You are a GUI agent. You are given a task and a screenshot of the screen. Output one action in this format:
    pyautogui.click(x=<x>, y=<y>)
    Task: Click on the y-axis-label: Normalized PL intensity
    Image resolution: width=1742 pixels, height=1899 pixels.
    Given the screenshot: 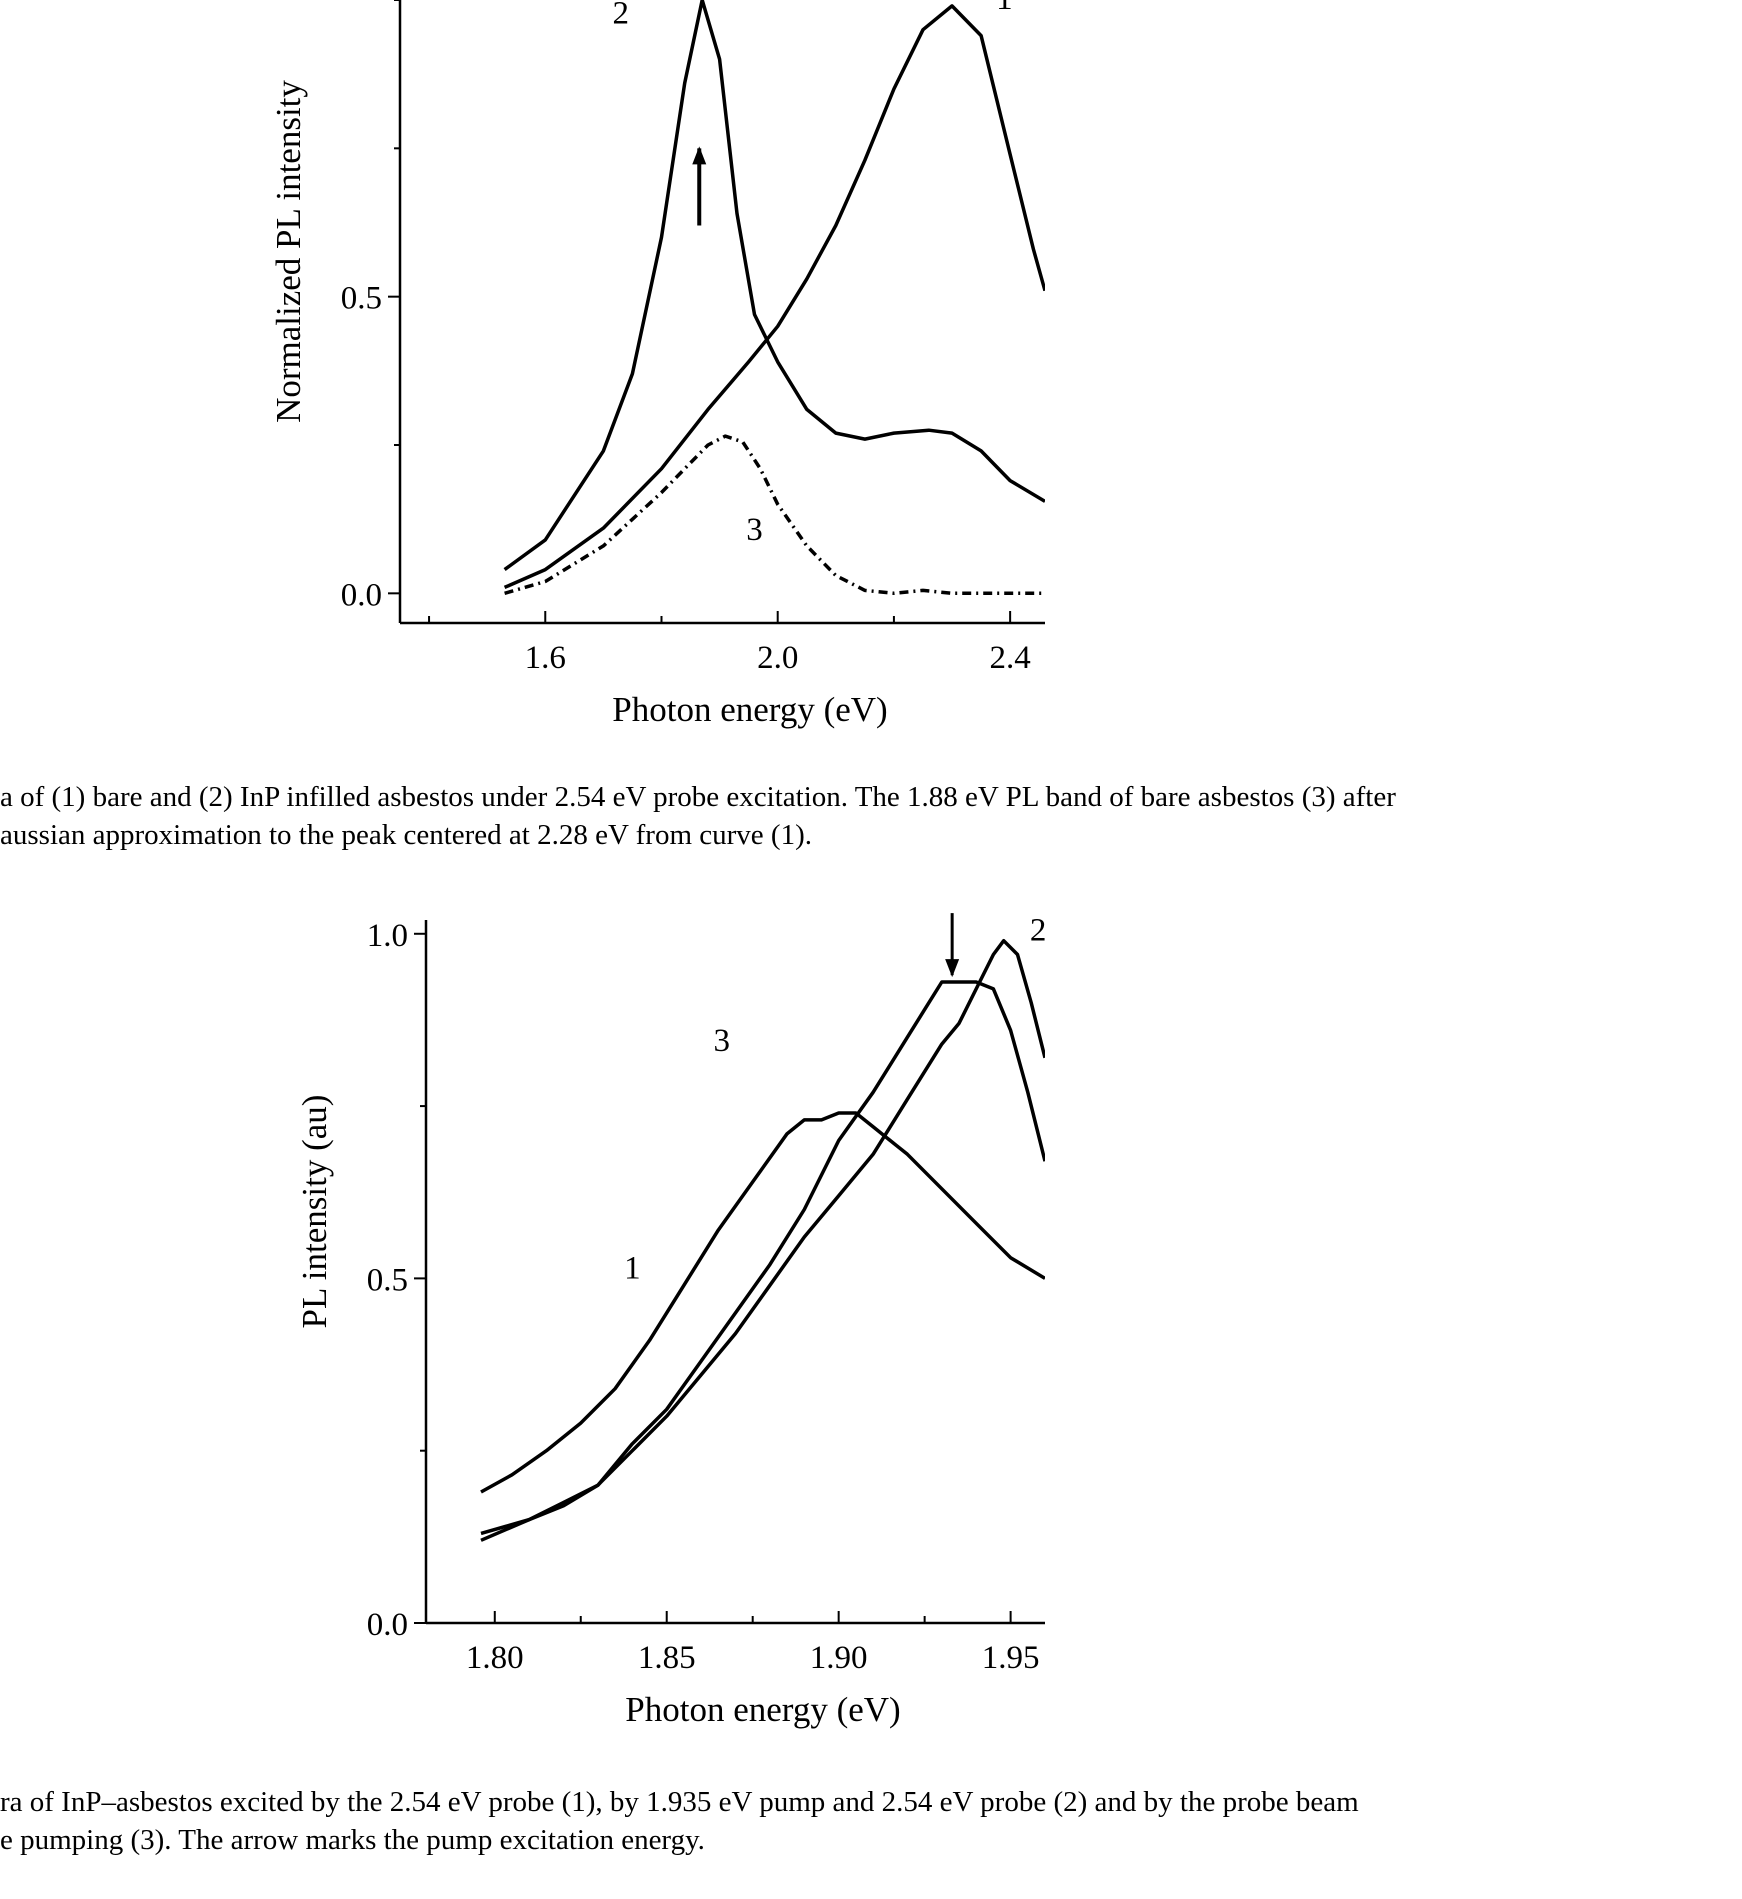 What is the action you would take?
    pyautogui.click(x=288, y=251)
    